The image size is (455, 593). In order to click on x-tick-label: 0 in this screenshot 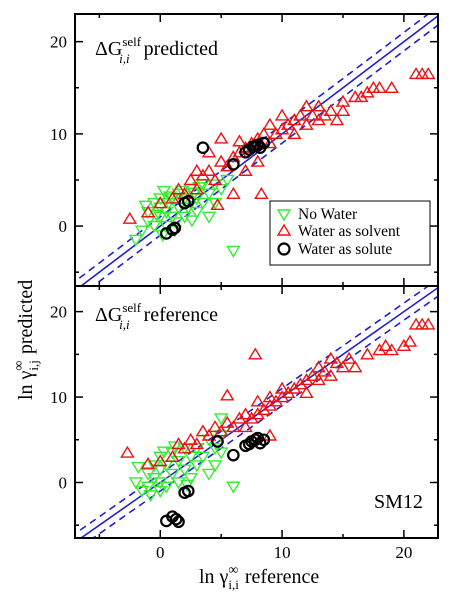, I will do `click(160, 552)`.